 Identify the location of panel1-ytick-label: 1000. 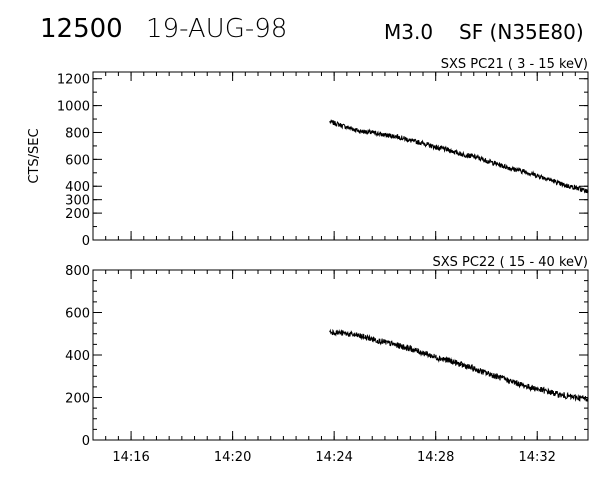
(73, 107).